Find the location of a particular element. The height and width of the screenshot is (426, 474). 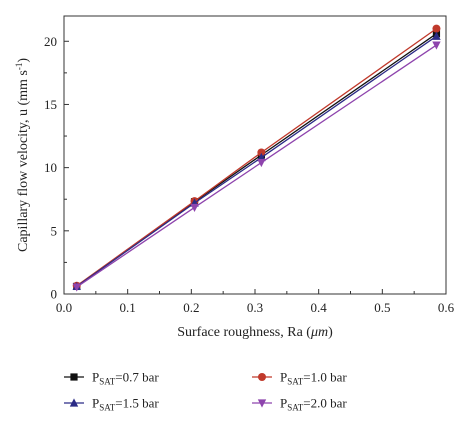

legend-item: PSAT=1.0 bar is located at coordinates (299, 378).